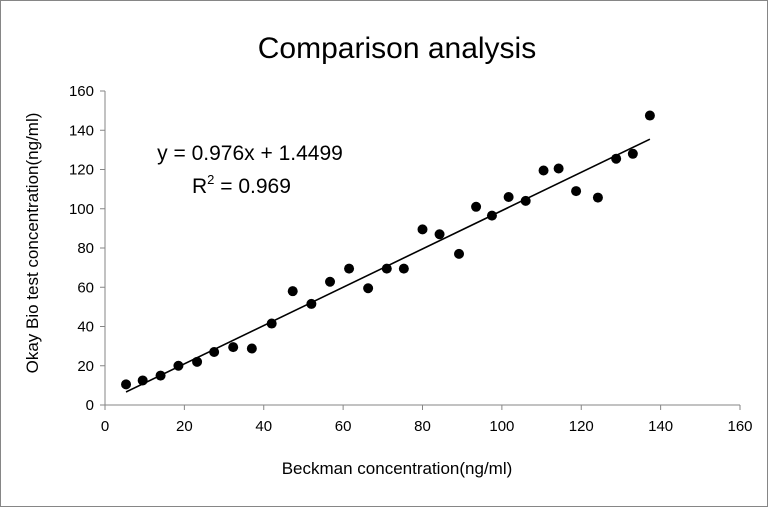  I want to click on x-tick-label: 40, so click(263, 426).